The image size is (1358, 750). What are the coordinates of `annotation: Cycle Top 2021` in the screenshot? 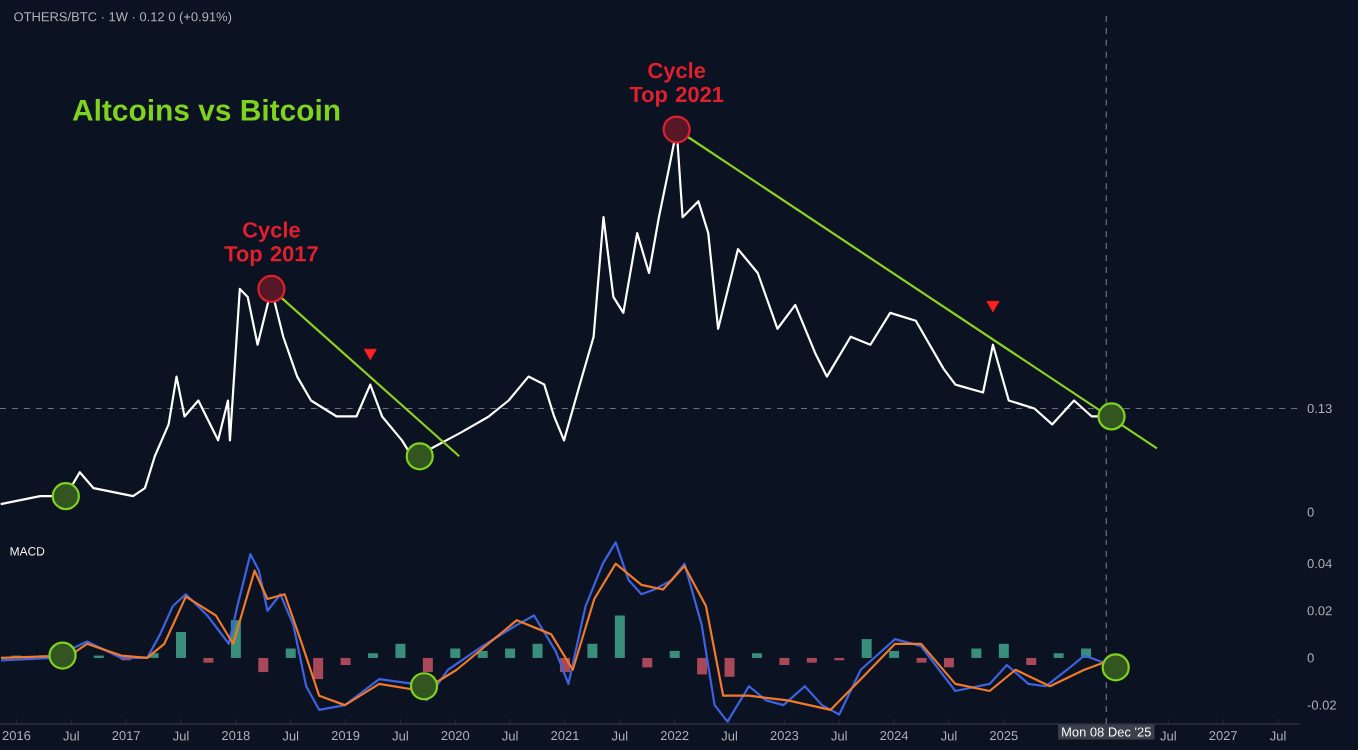 It's located at (676, 84).